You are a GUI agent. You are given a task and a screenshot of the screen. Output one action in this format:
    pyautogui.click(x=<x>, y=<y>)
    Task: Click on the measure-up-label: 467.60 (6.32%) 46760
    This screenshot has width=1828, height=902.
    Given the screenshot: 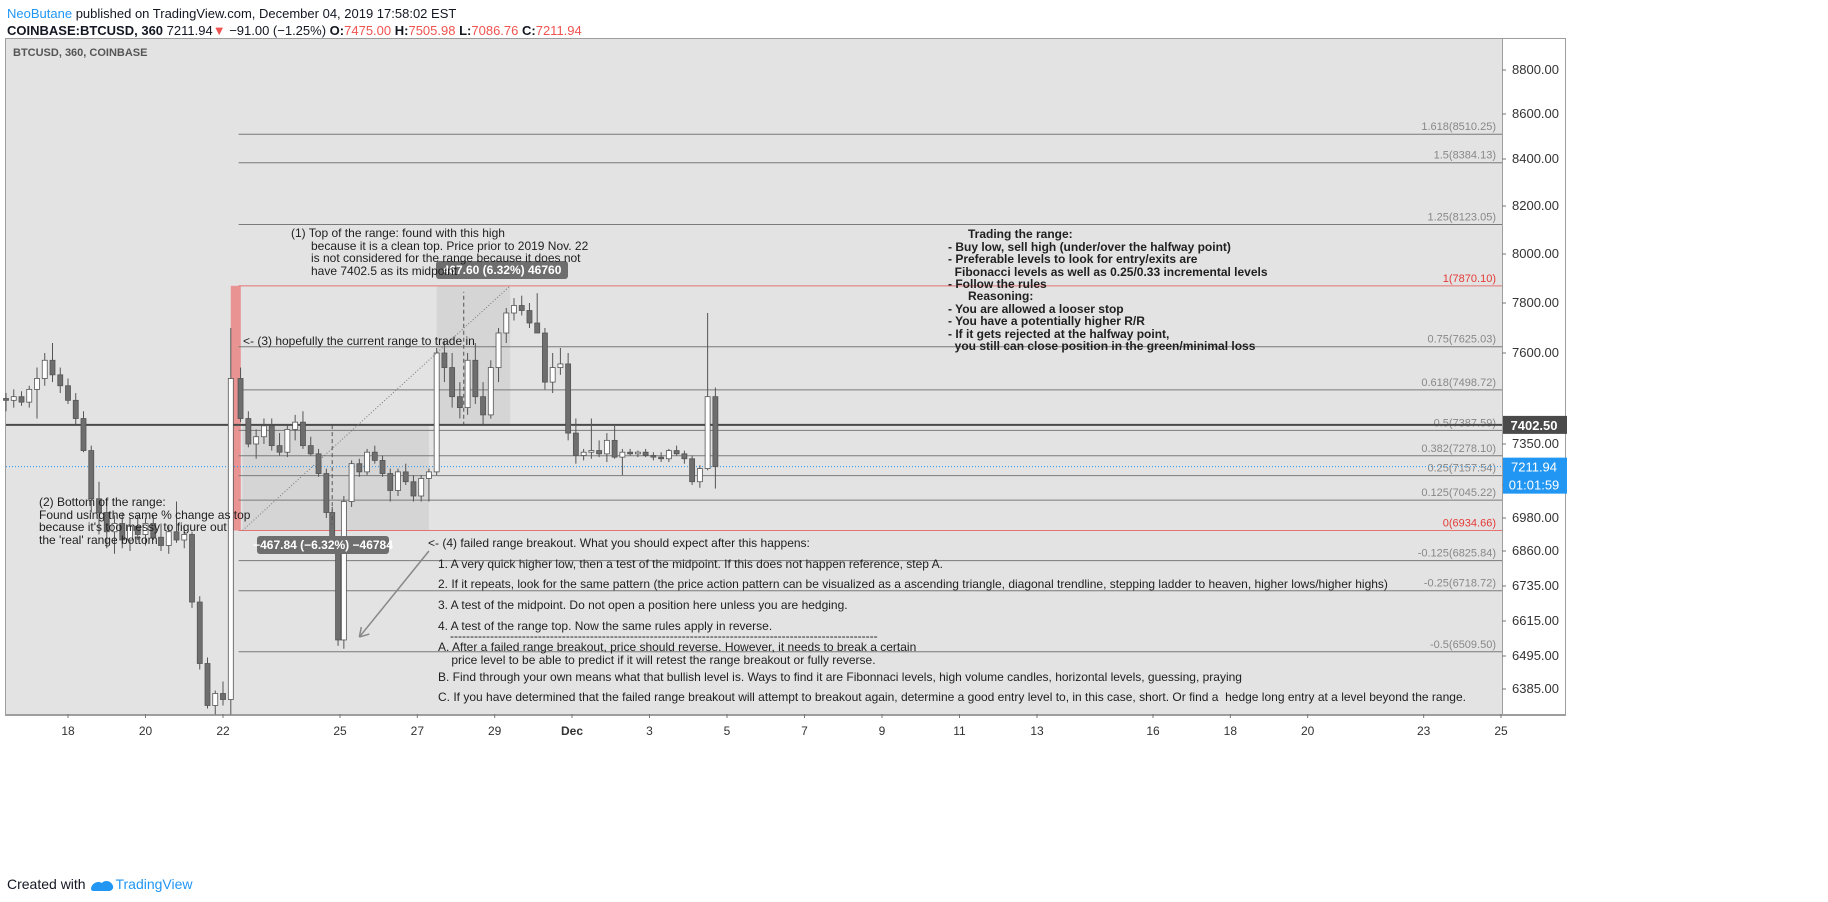 What is the action you would take?
    pyautogui.click(x=502, y=270)
    